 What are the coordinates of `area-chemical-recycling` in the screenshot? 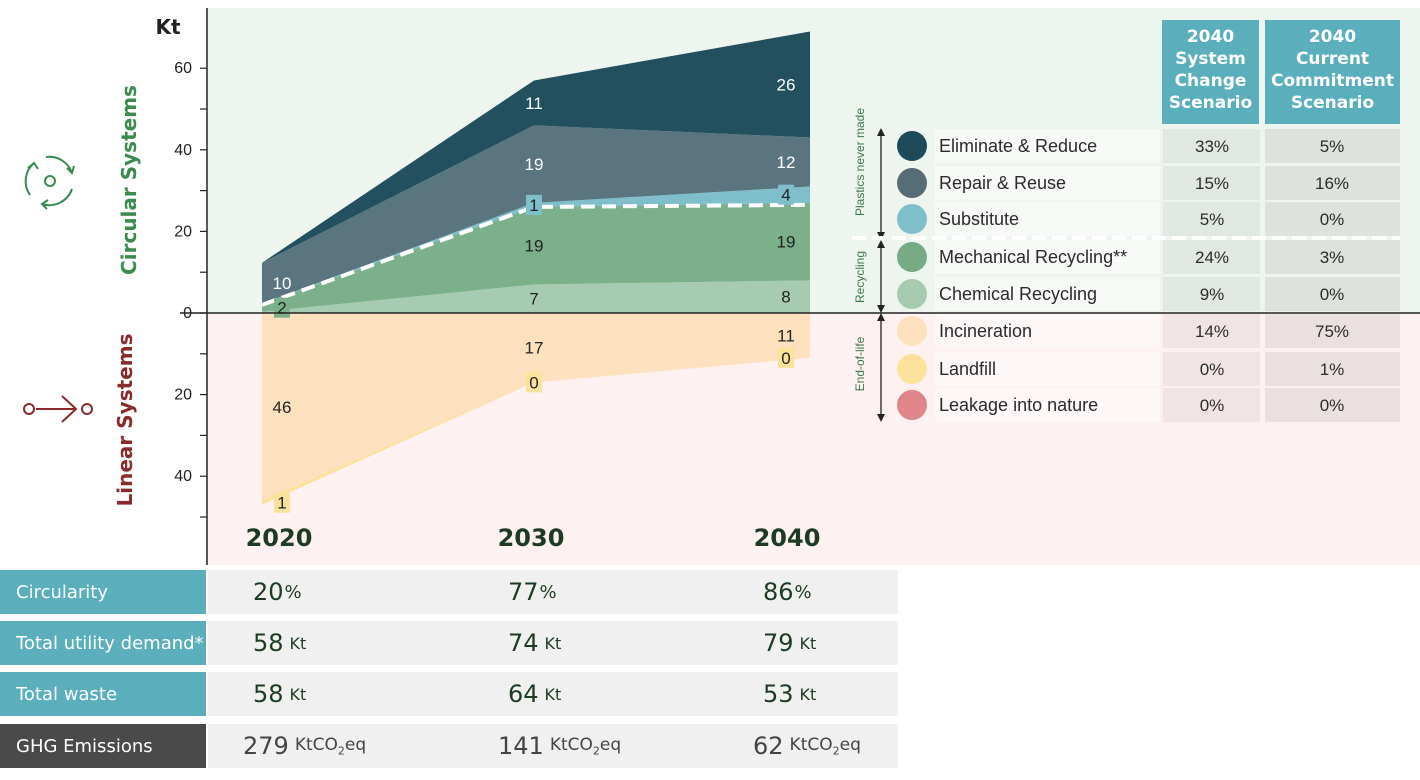 It's located at (536, 296).